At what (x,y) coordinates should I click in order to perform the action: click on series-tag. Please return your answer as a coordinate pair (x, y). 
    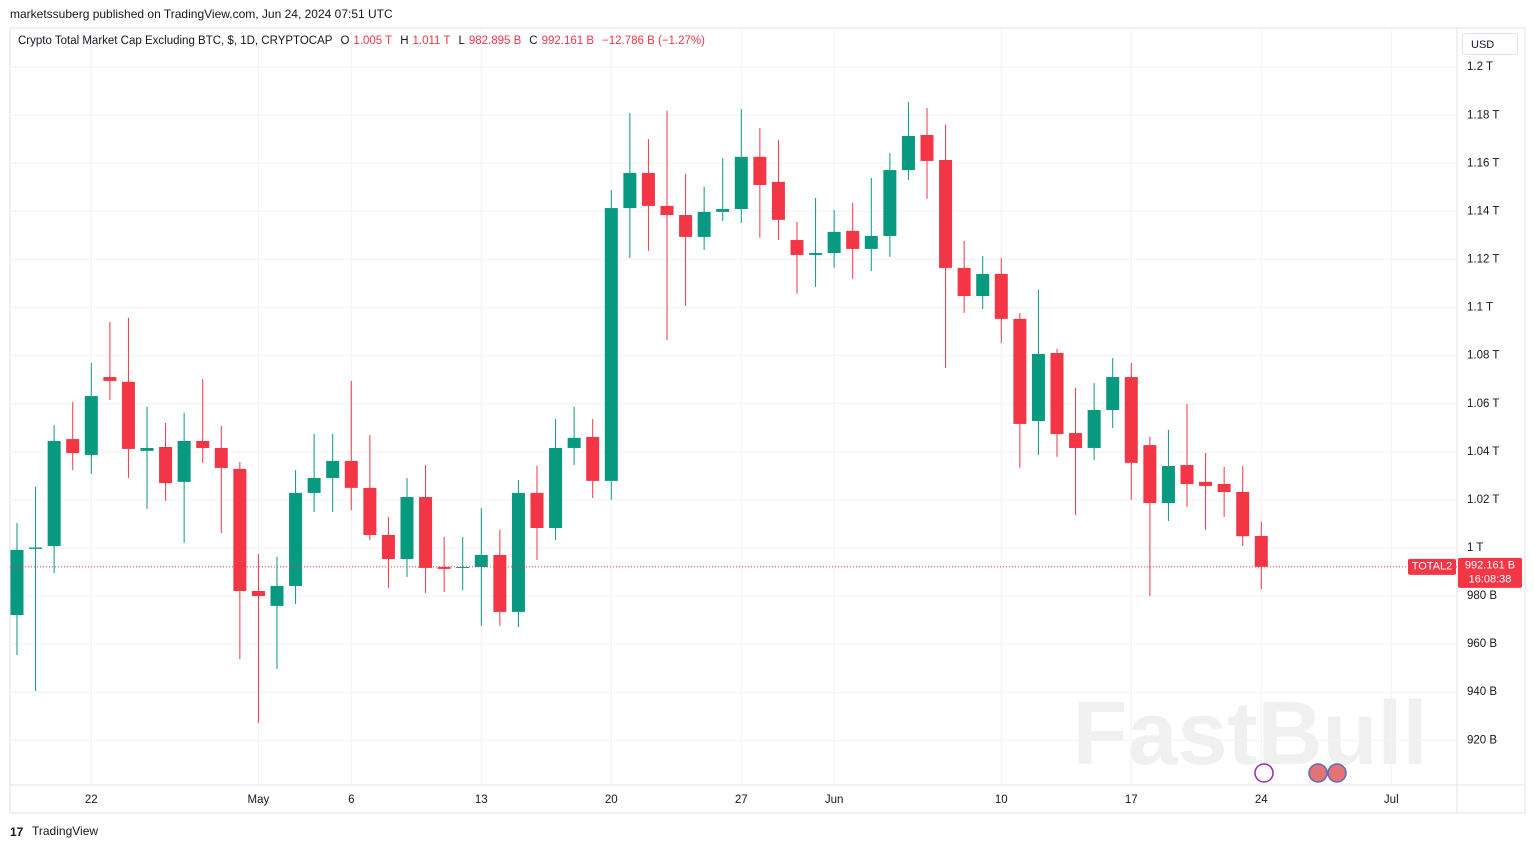
    Looking at the image, I should click on (1432, 566).